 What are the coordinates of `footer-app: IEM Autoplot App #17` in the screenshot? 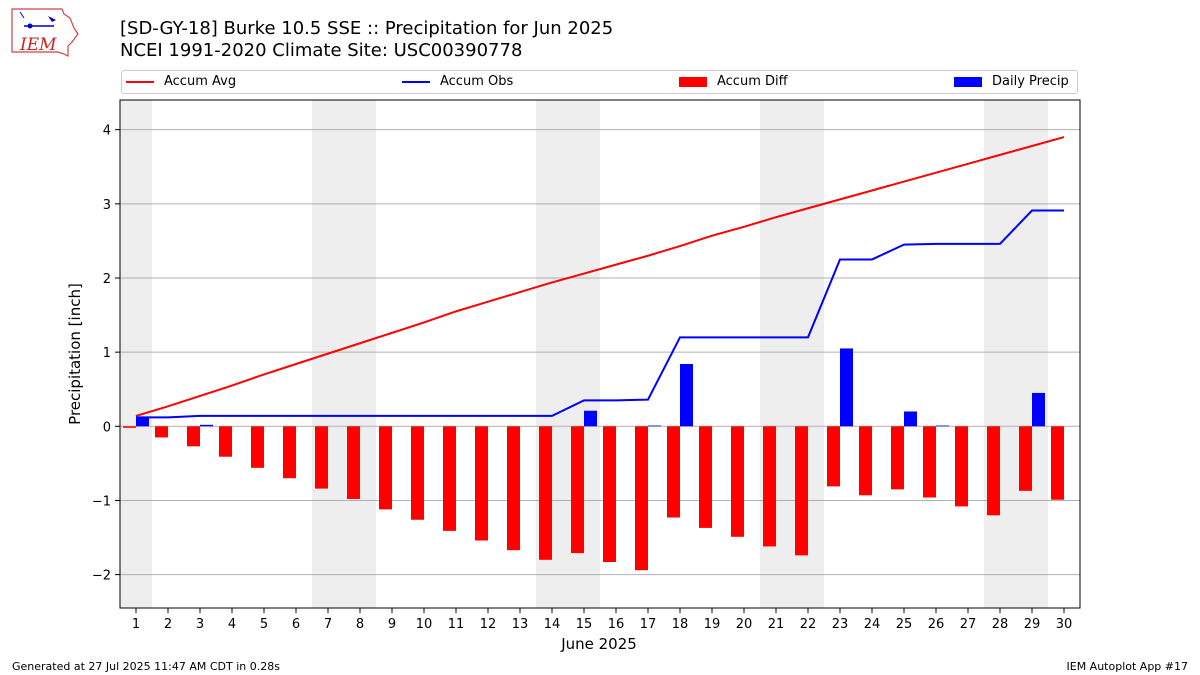 It's located at (1127, 666).